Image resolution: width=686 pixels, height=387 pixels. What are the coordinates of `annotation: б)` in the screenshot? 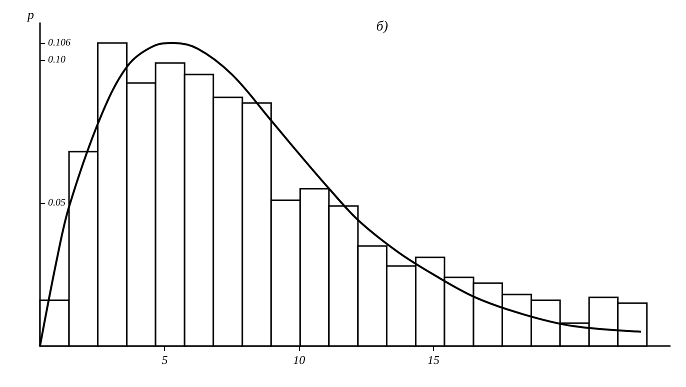 It's located at (382, 27).